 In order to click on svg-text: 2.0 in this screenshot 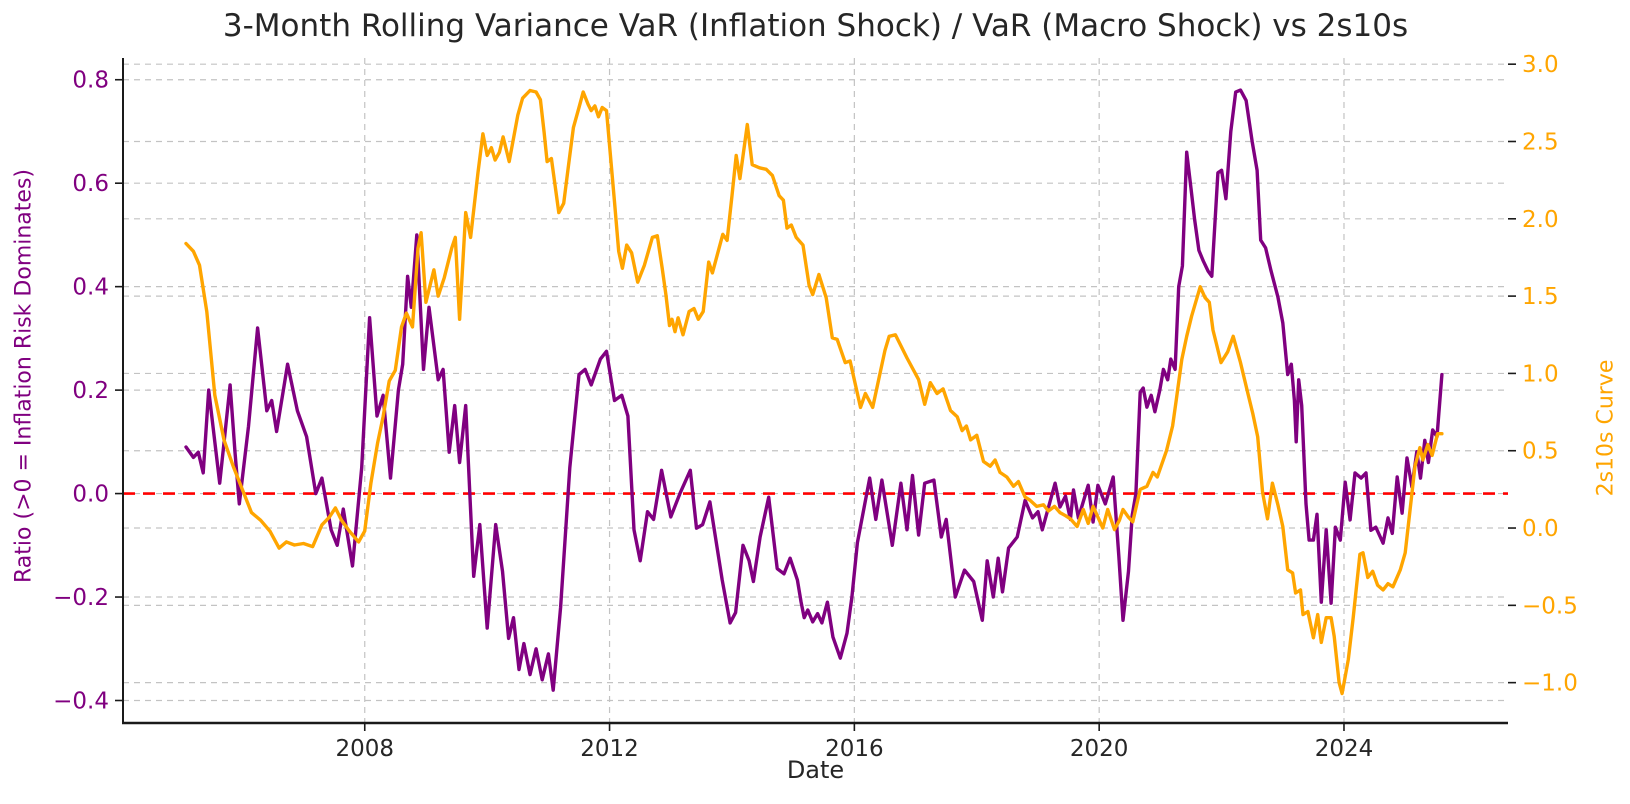, I will do `click(1540, 220)`.